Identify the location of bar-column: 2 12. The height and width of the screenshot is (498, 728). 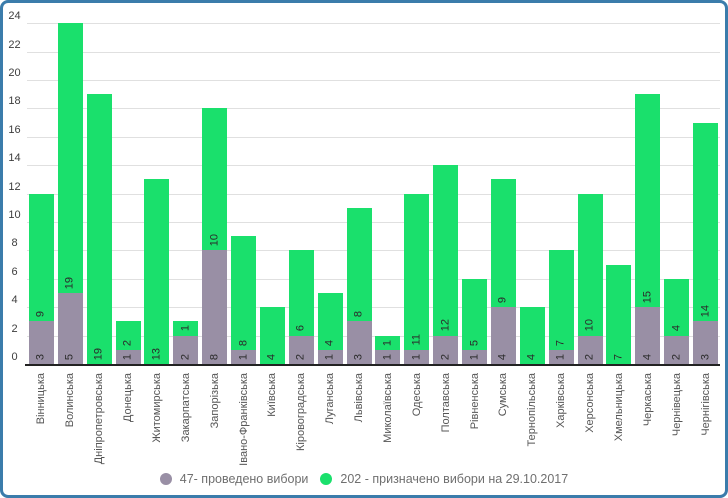
(445, 264).